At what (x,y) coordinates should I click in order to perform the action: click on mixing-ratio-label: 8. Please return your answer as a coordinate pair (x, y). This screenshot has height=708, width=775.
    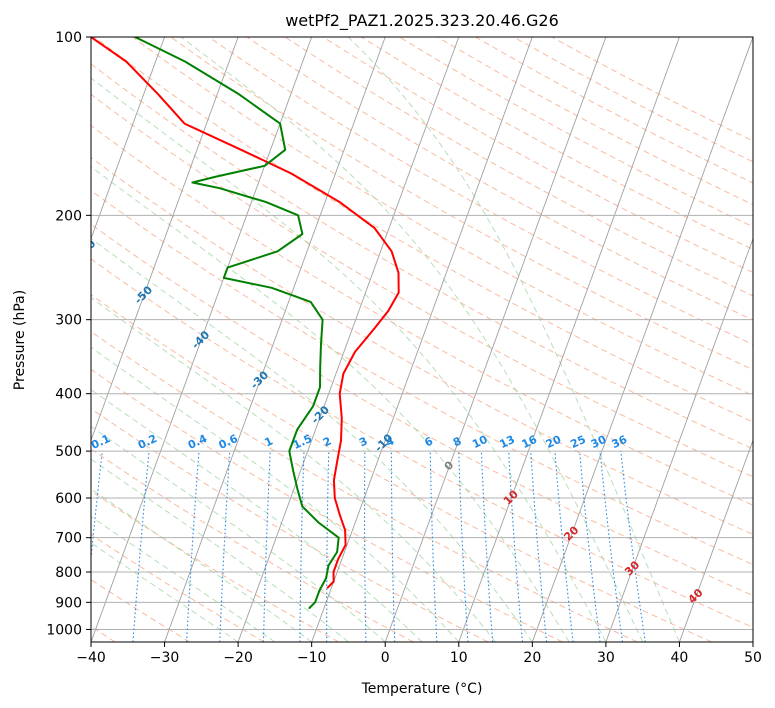
    Looking at the image, I should click on (457, 441).